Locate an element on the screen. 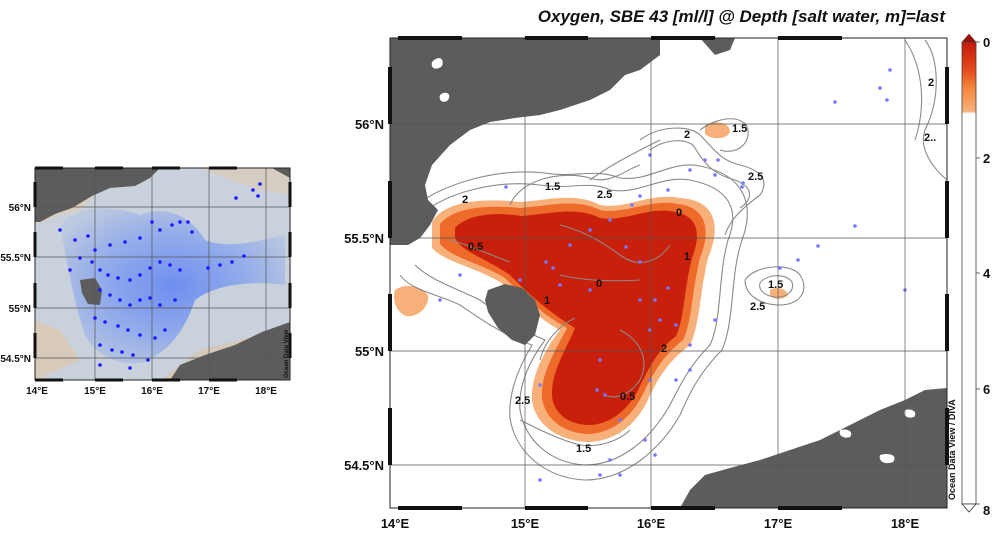  inset-lon-tick-2: 16°E is located at coordinates (152, 391).